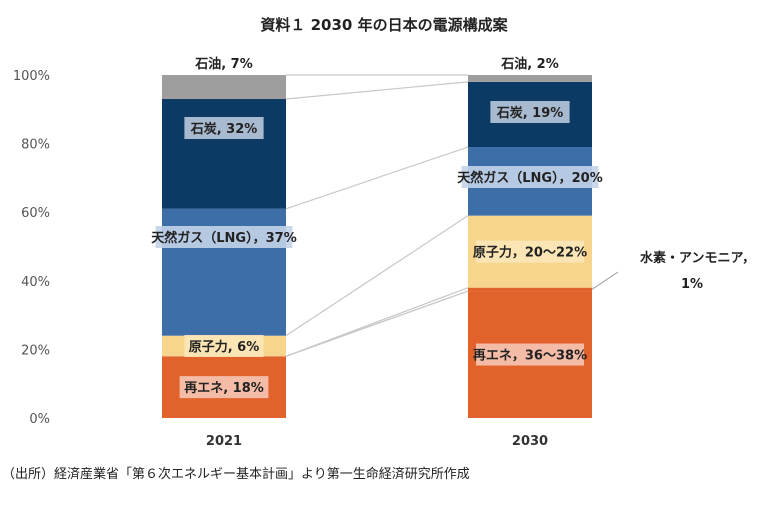 Image resolution: width=768 pixels, height=508 pixels. What do you see at coordinates (31, 76) in the screenshot?
I see `y-tick-label: 100%` at bounding box center [31, 76].